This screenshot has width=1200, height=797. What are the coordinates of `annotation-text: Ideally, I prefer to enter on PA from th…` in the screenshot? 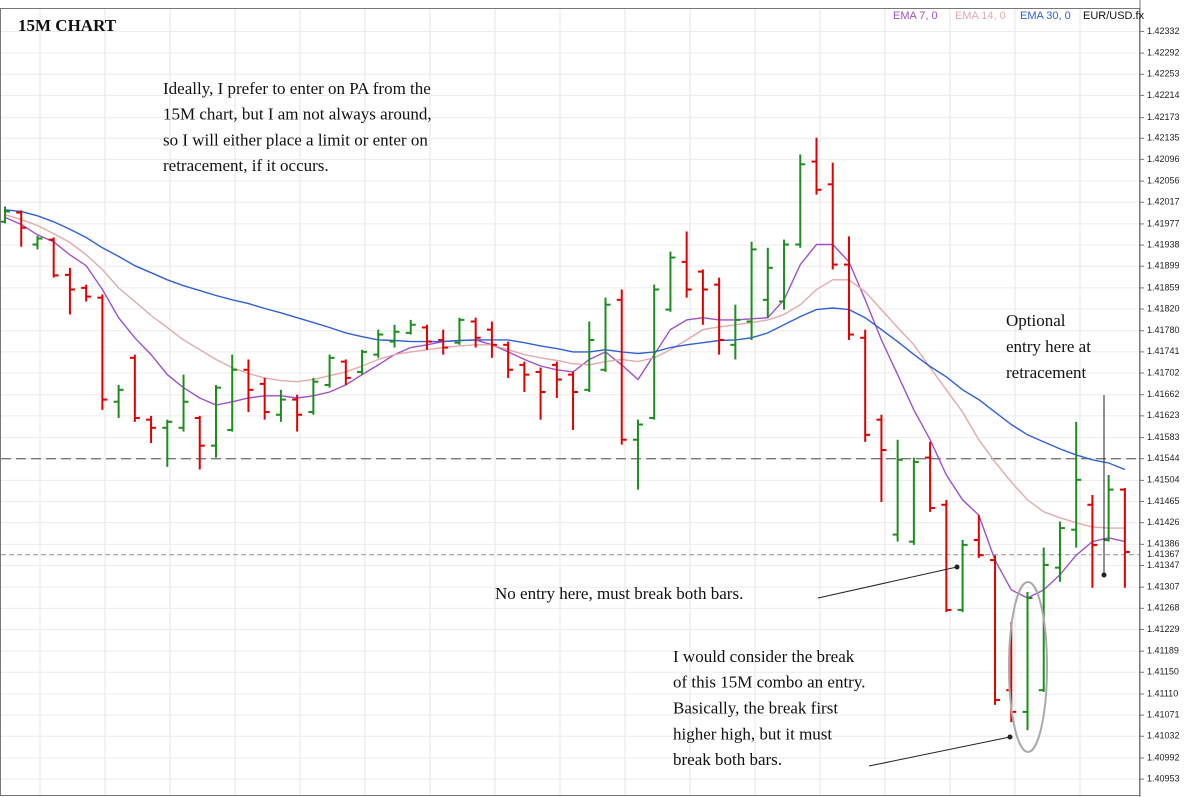 It's located at (297, 88).